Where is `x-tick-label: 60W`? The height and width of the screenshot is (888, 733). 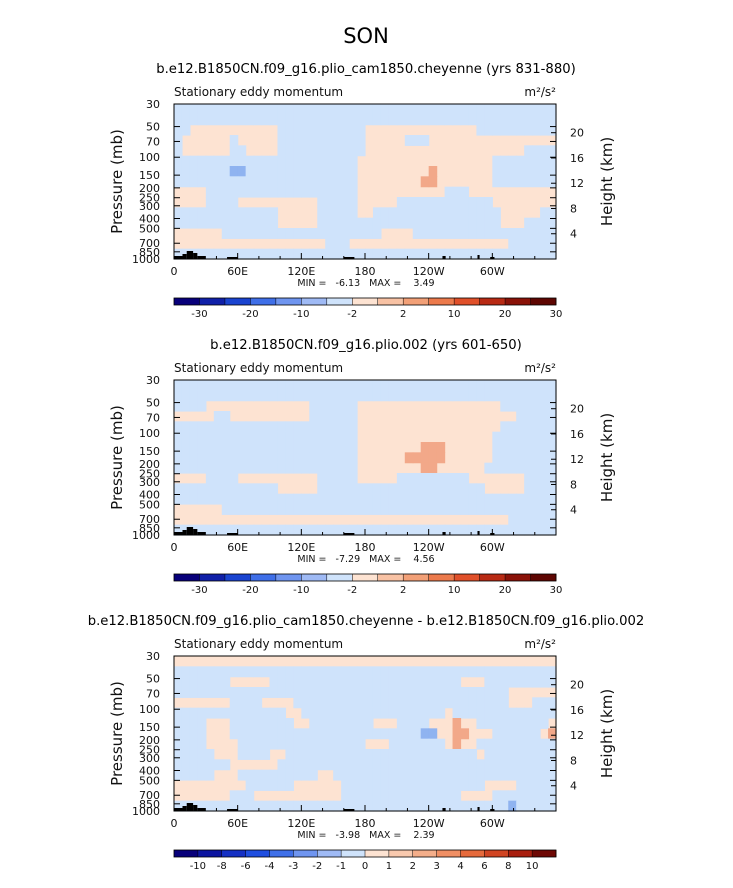 x-tick-label: 60W is located at coordinates (492, 271).